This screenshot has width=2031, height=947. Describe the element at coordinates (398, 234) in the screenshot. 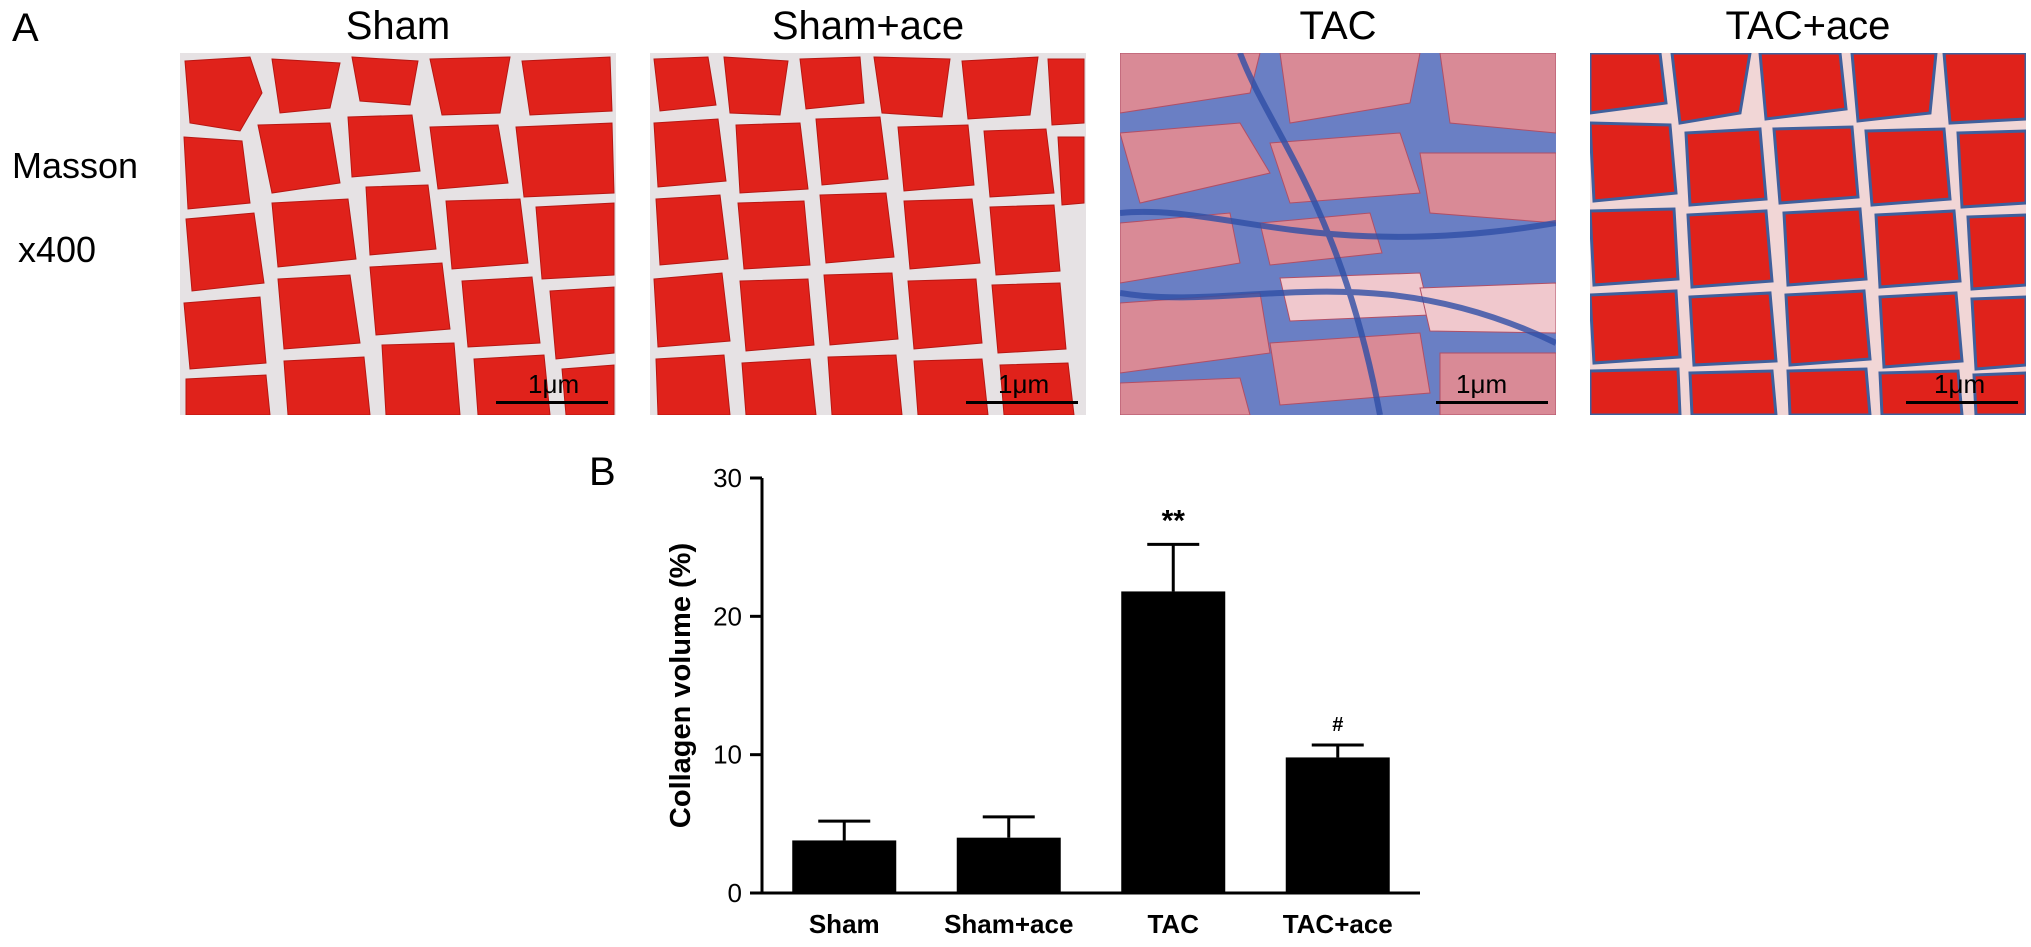

I see `micrograph-sham: 1μm` at that location.